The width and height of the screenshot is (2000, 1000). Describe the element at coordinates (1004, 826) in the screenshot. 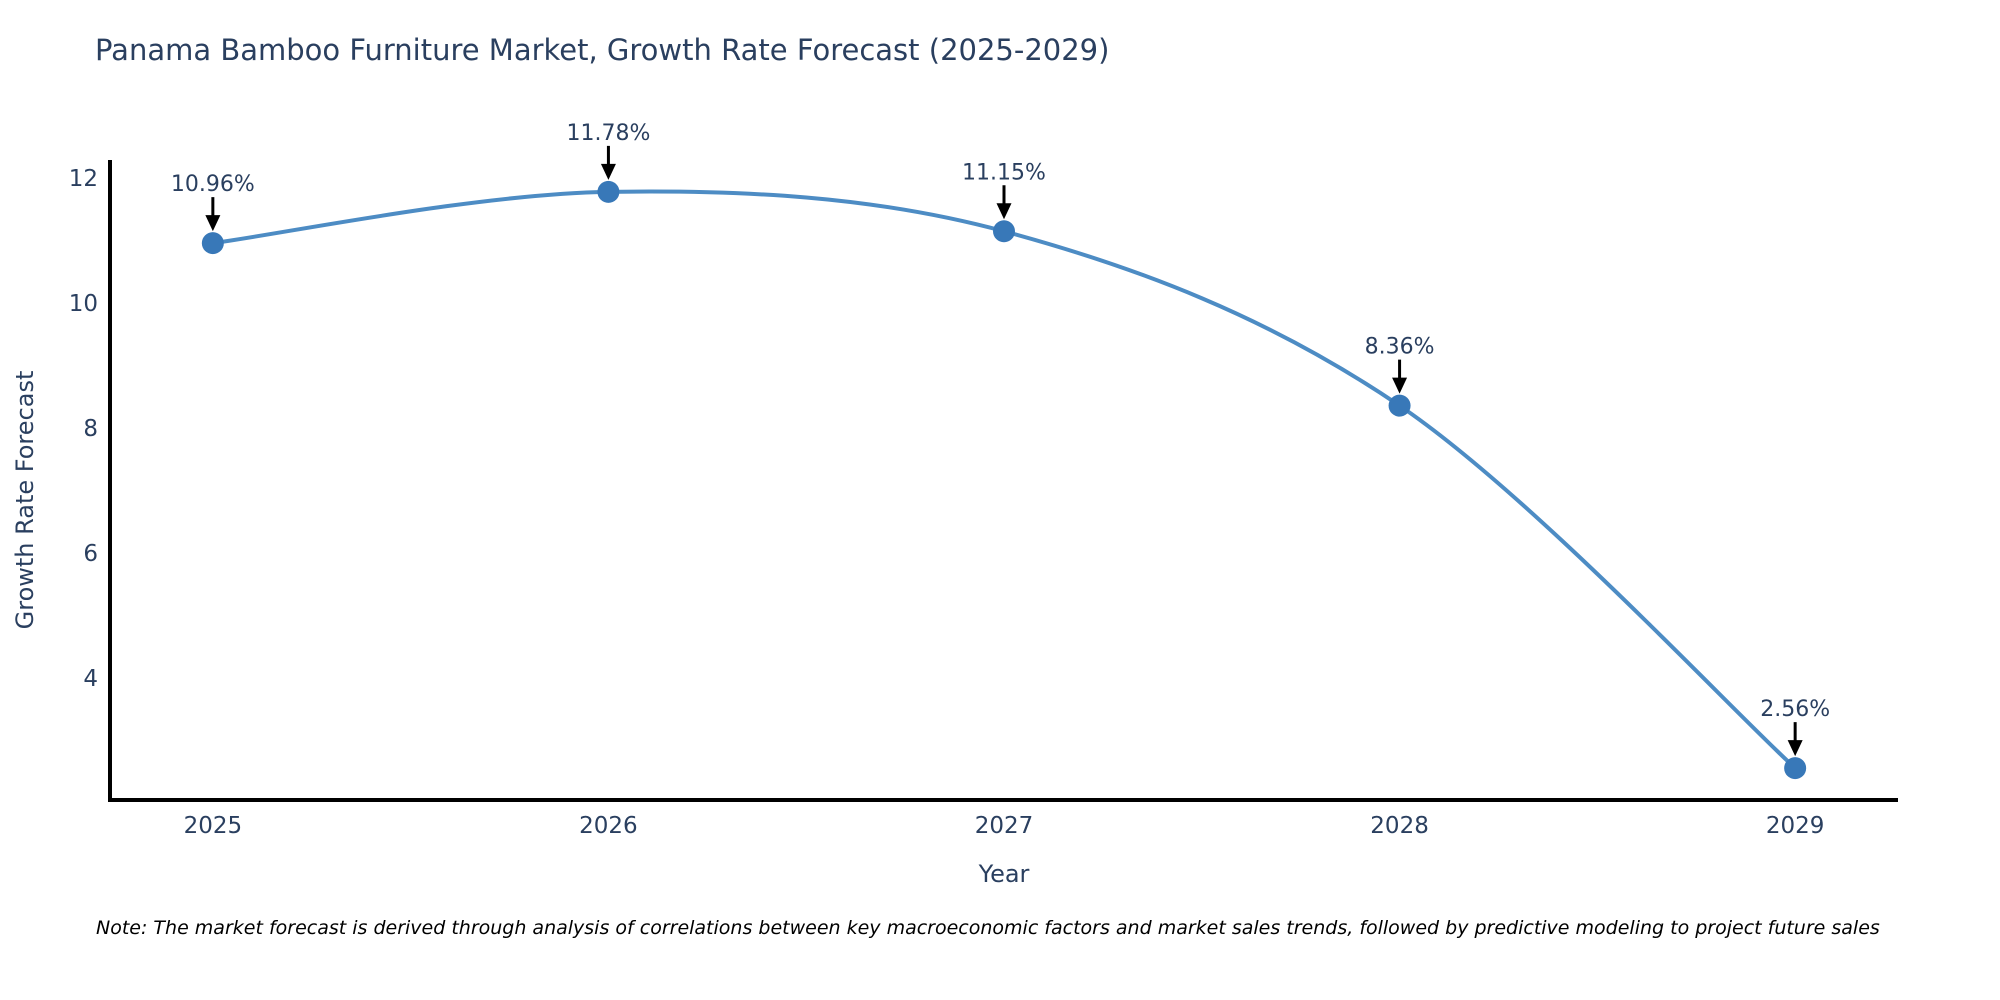

I see `x-tick-label: 2027` at that location.